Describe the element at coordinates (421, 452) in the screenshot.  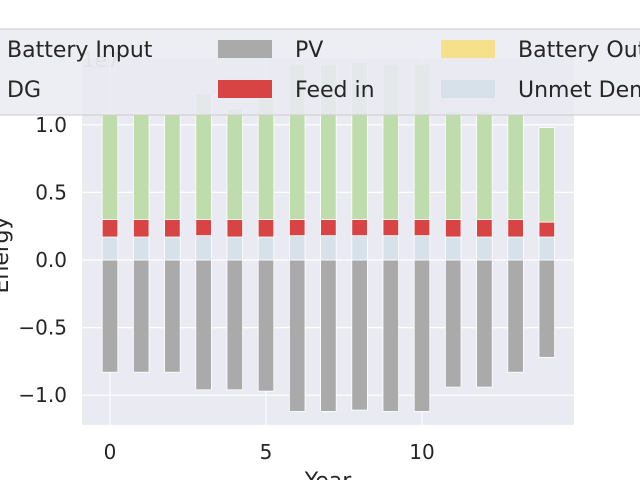
I see `x-tick-label: 10` at that location.